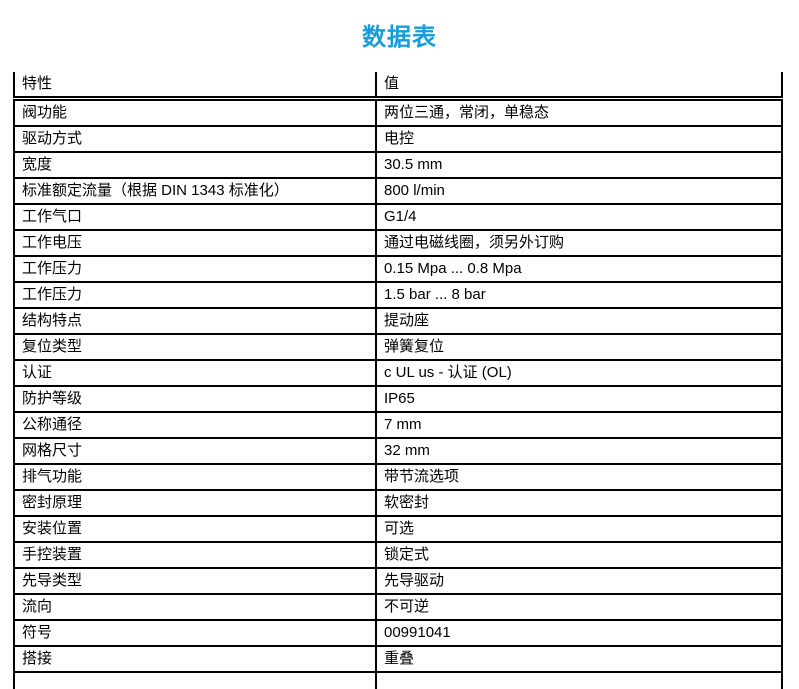 The image size is (799, 689). I want to click on table-row: 工作压力 0.15 Mpa ... 0.8 Mpa, so click(398, 269).